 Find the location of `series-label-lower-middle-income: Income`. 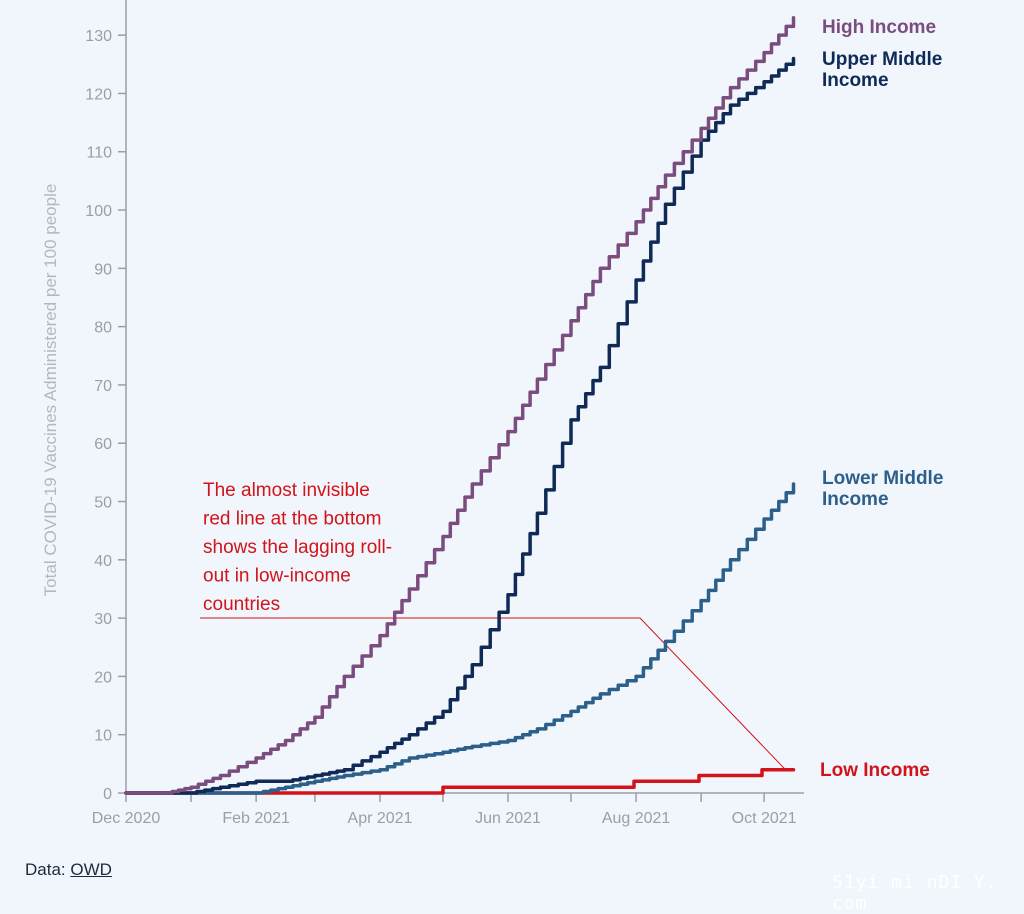

series-label-lower-middle-income: Income is located at coordinates (855, 499).